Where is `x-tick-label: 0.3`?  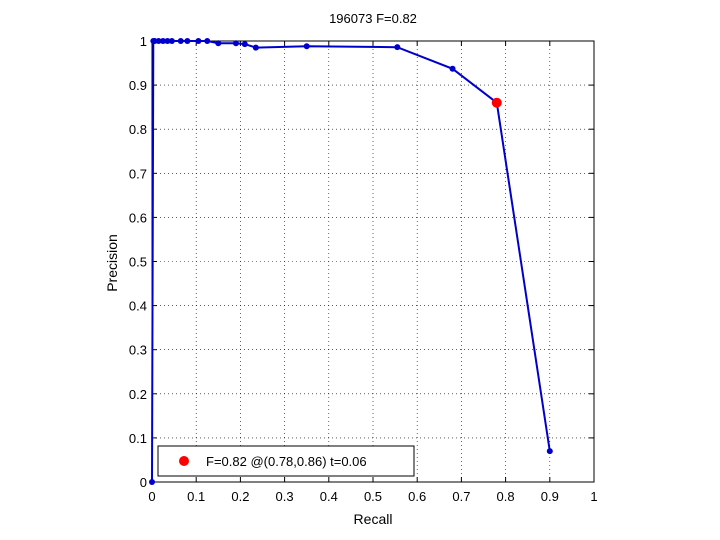 x-tick-label: 0.3 is located at coordinates (285, 496).